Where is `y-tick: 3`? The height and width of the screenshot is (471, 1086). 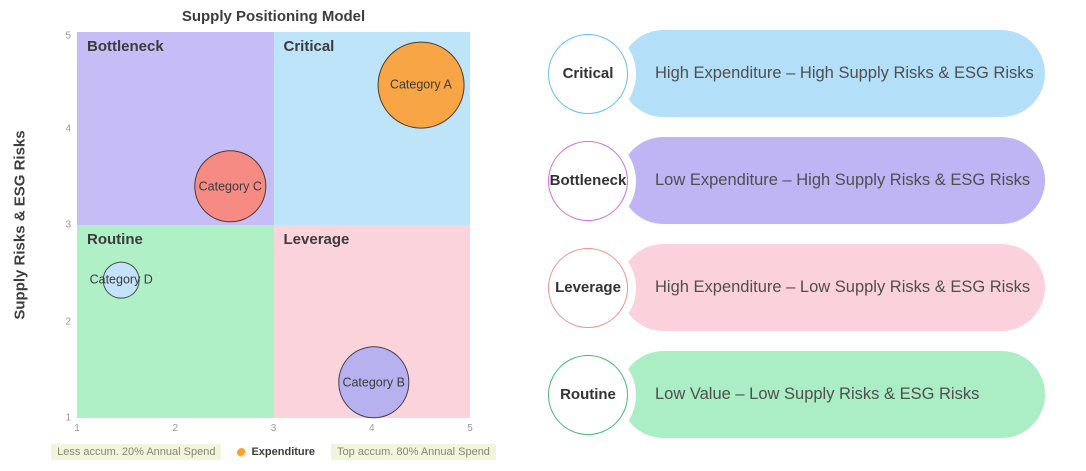 y-tick: 3 is located at coordinates (68, 225).